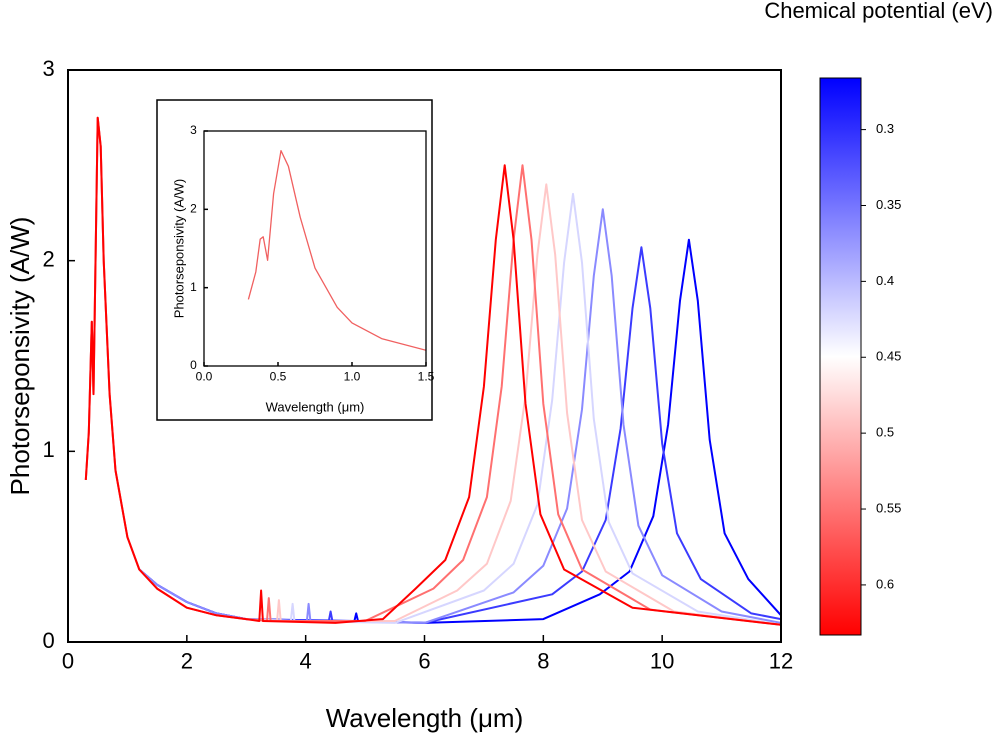 This screenshot has height=742, width=995. Describe the element at coordinates (840, 356) in the screenshot. I see `colorbar` at that location.